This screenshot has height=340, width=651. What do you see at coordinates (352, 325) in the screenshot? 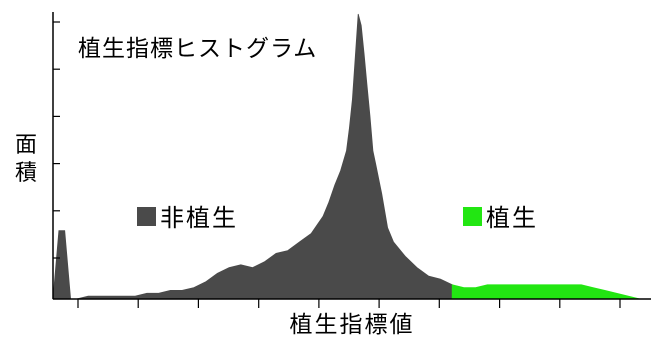
I see `x-axis-label: 植生指標値` at bounding box center [352, 325].